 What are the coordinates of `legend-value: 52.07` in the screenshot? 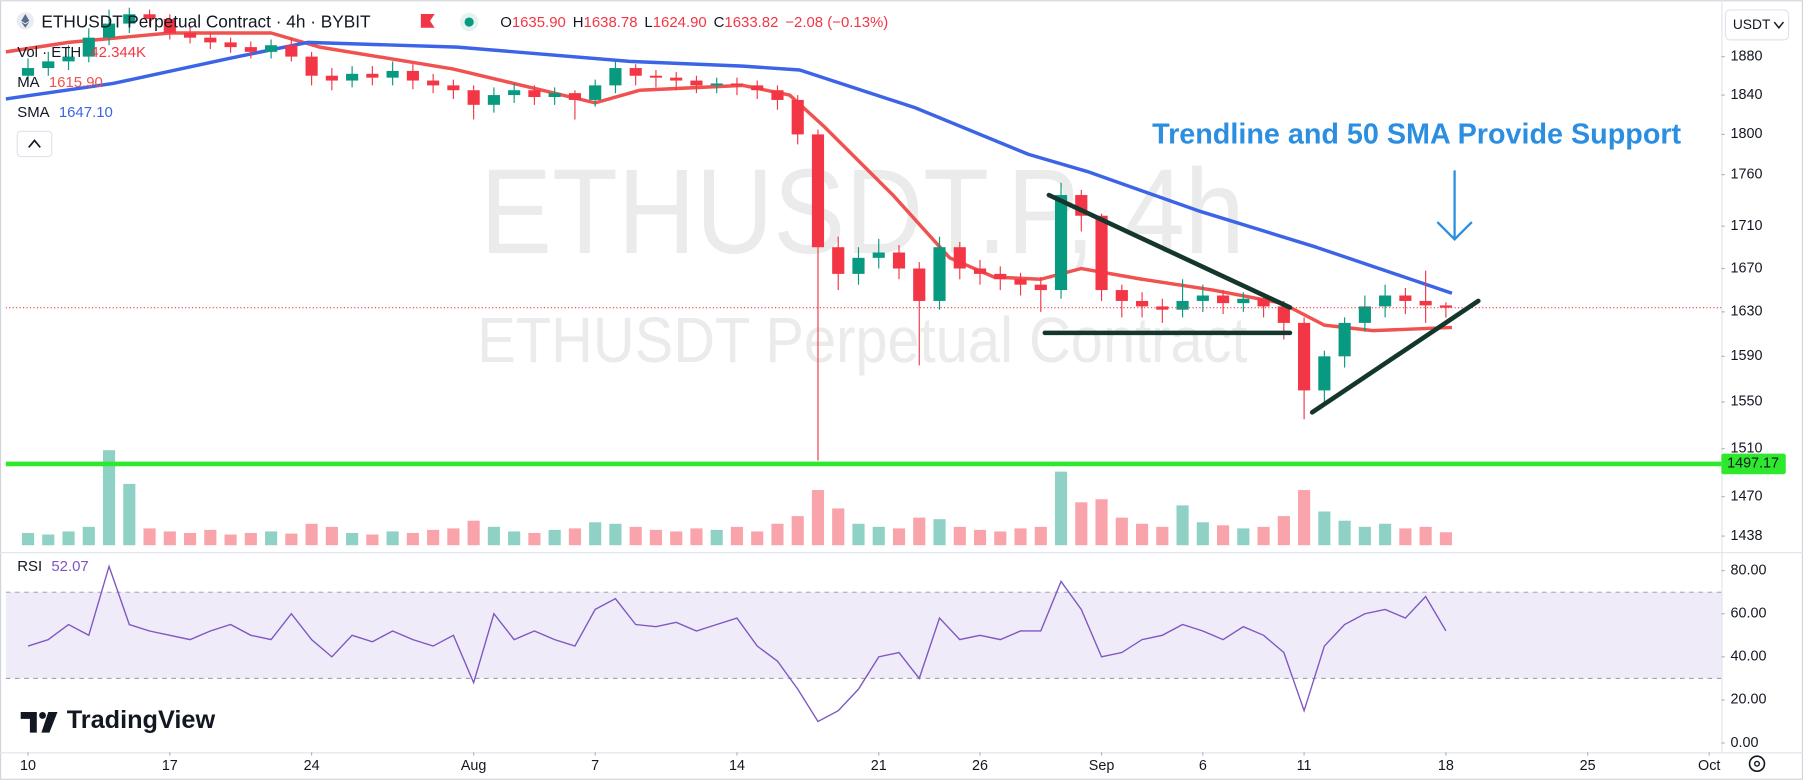 It's located at (69, 566).